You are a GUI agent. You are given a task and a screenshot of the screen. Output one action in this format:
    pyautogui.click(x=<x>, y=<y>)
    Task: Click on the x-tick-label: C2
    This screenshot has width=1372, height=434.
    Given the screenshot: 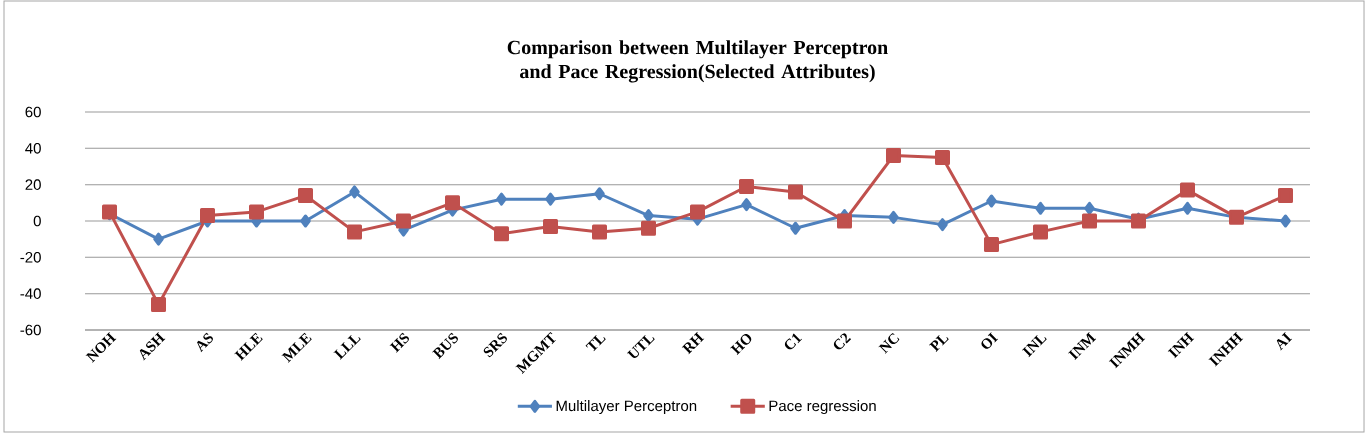 What is the action you would take?
    pyautogui.click(x=842, y=341)
    